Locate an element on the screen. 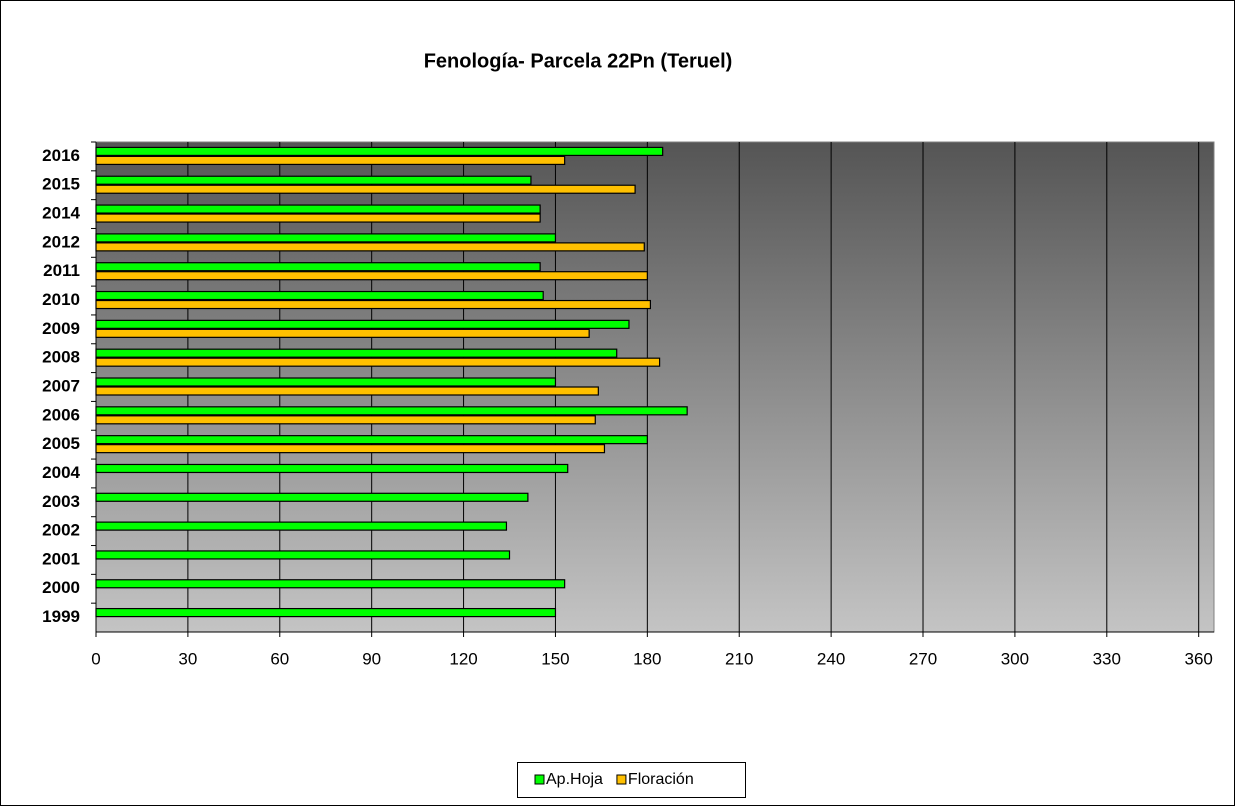 The height and width of the screenshot is (806, 1235). x-tick-label: 330 is located at coordinates (1107, 658).